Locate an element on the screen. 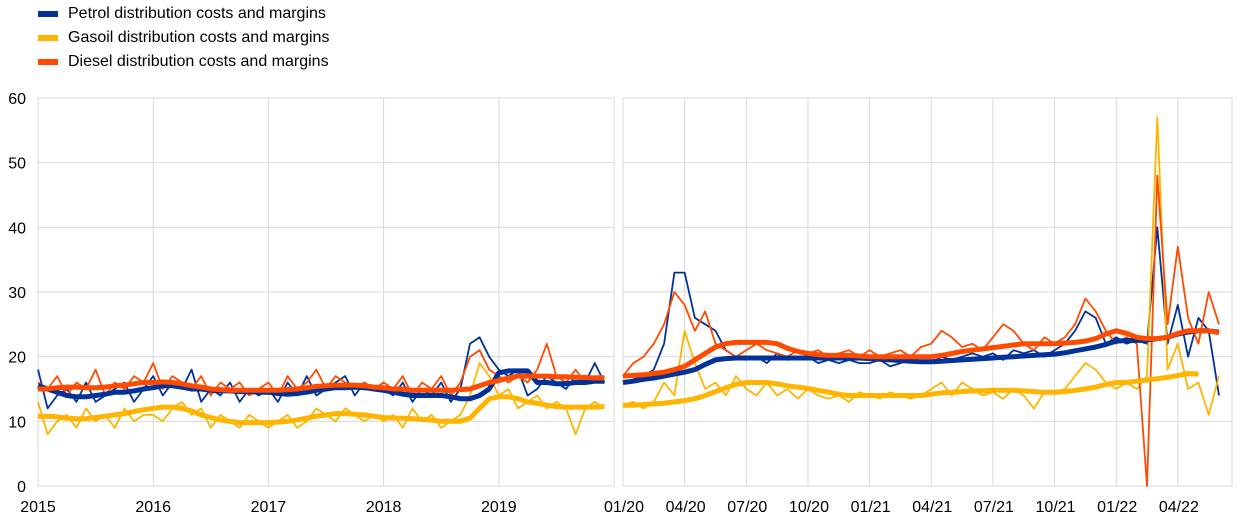  legend-swatch-diesel is located at coordinates (48, 62).